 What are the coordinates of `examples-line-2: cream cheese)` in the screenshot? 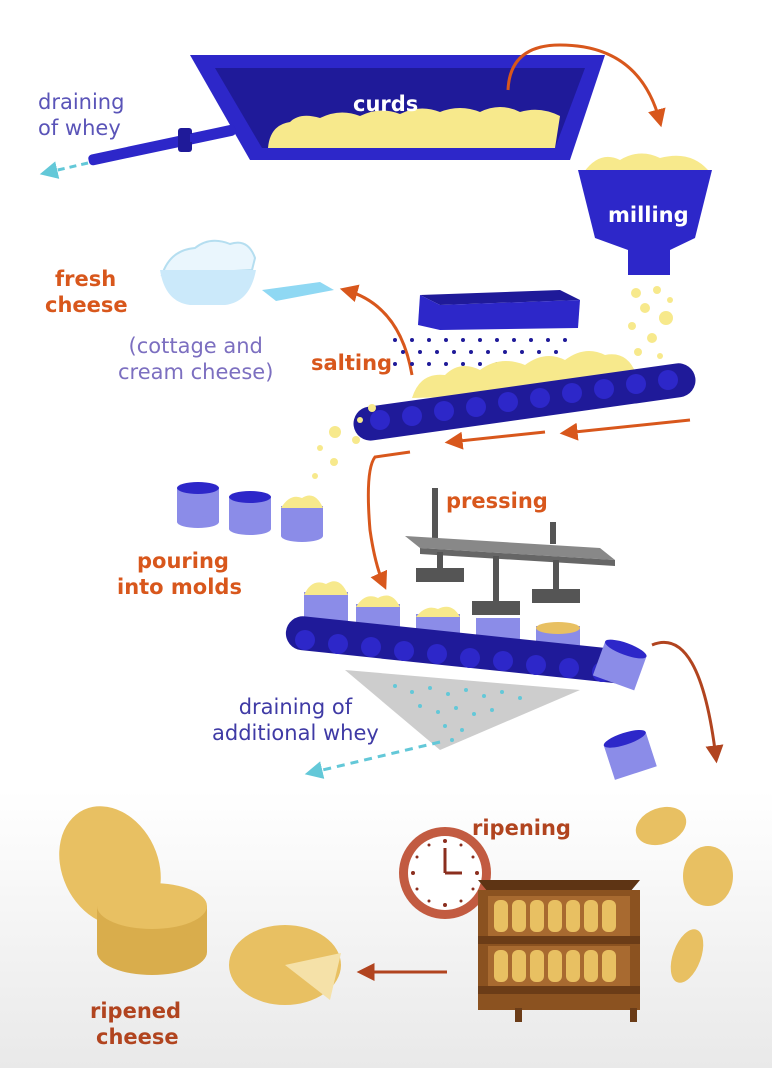 It's located at (196, 371).